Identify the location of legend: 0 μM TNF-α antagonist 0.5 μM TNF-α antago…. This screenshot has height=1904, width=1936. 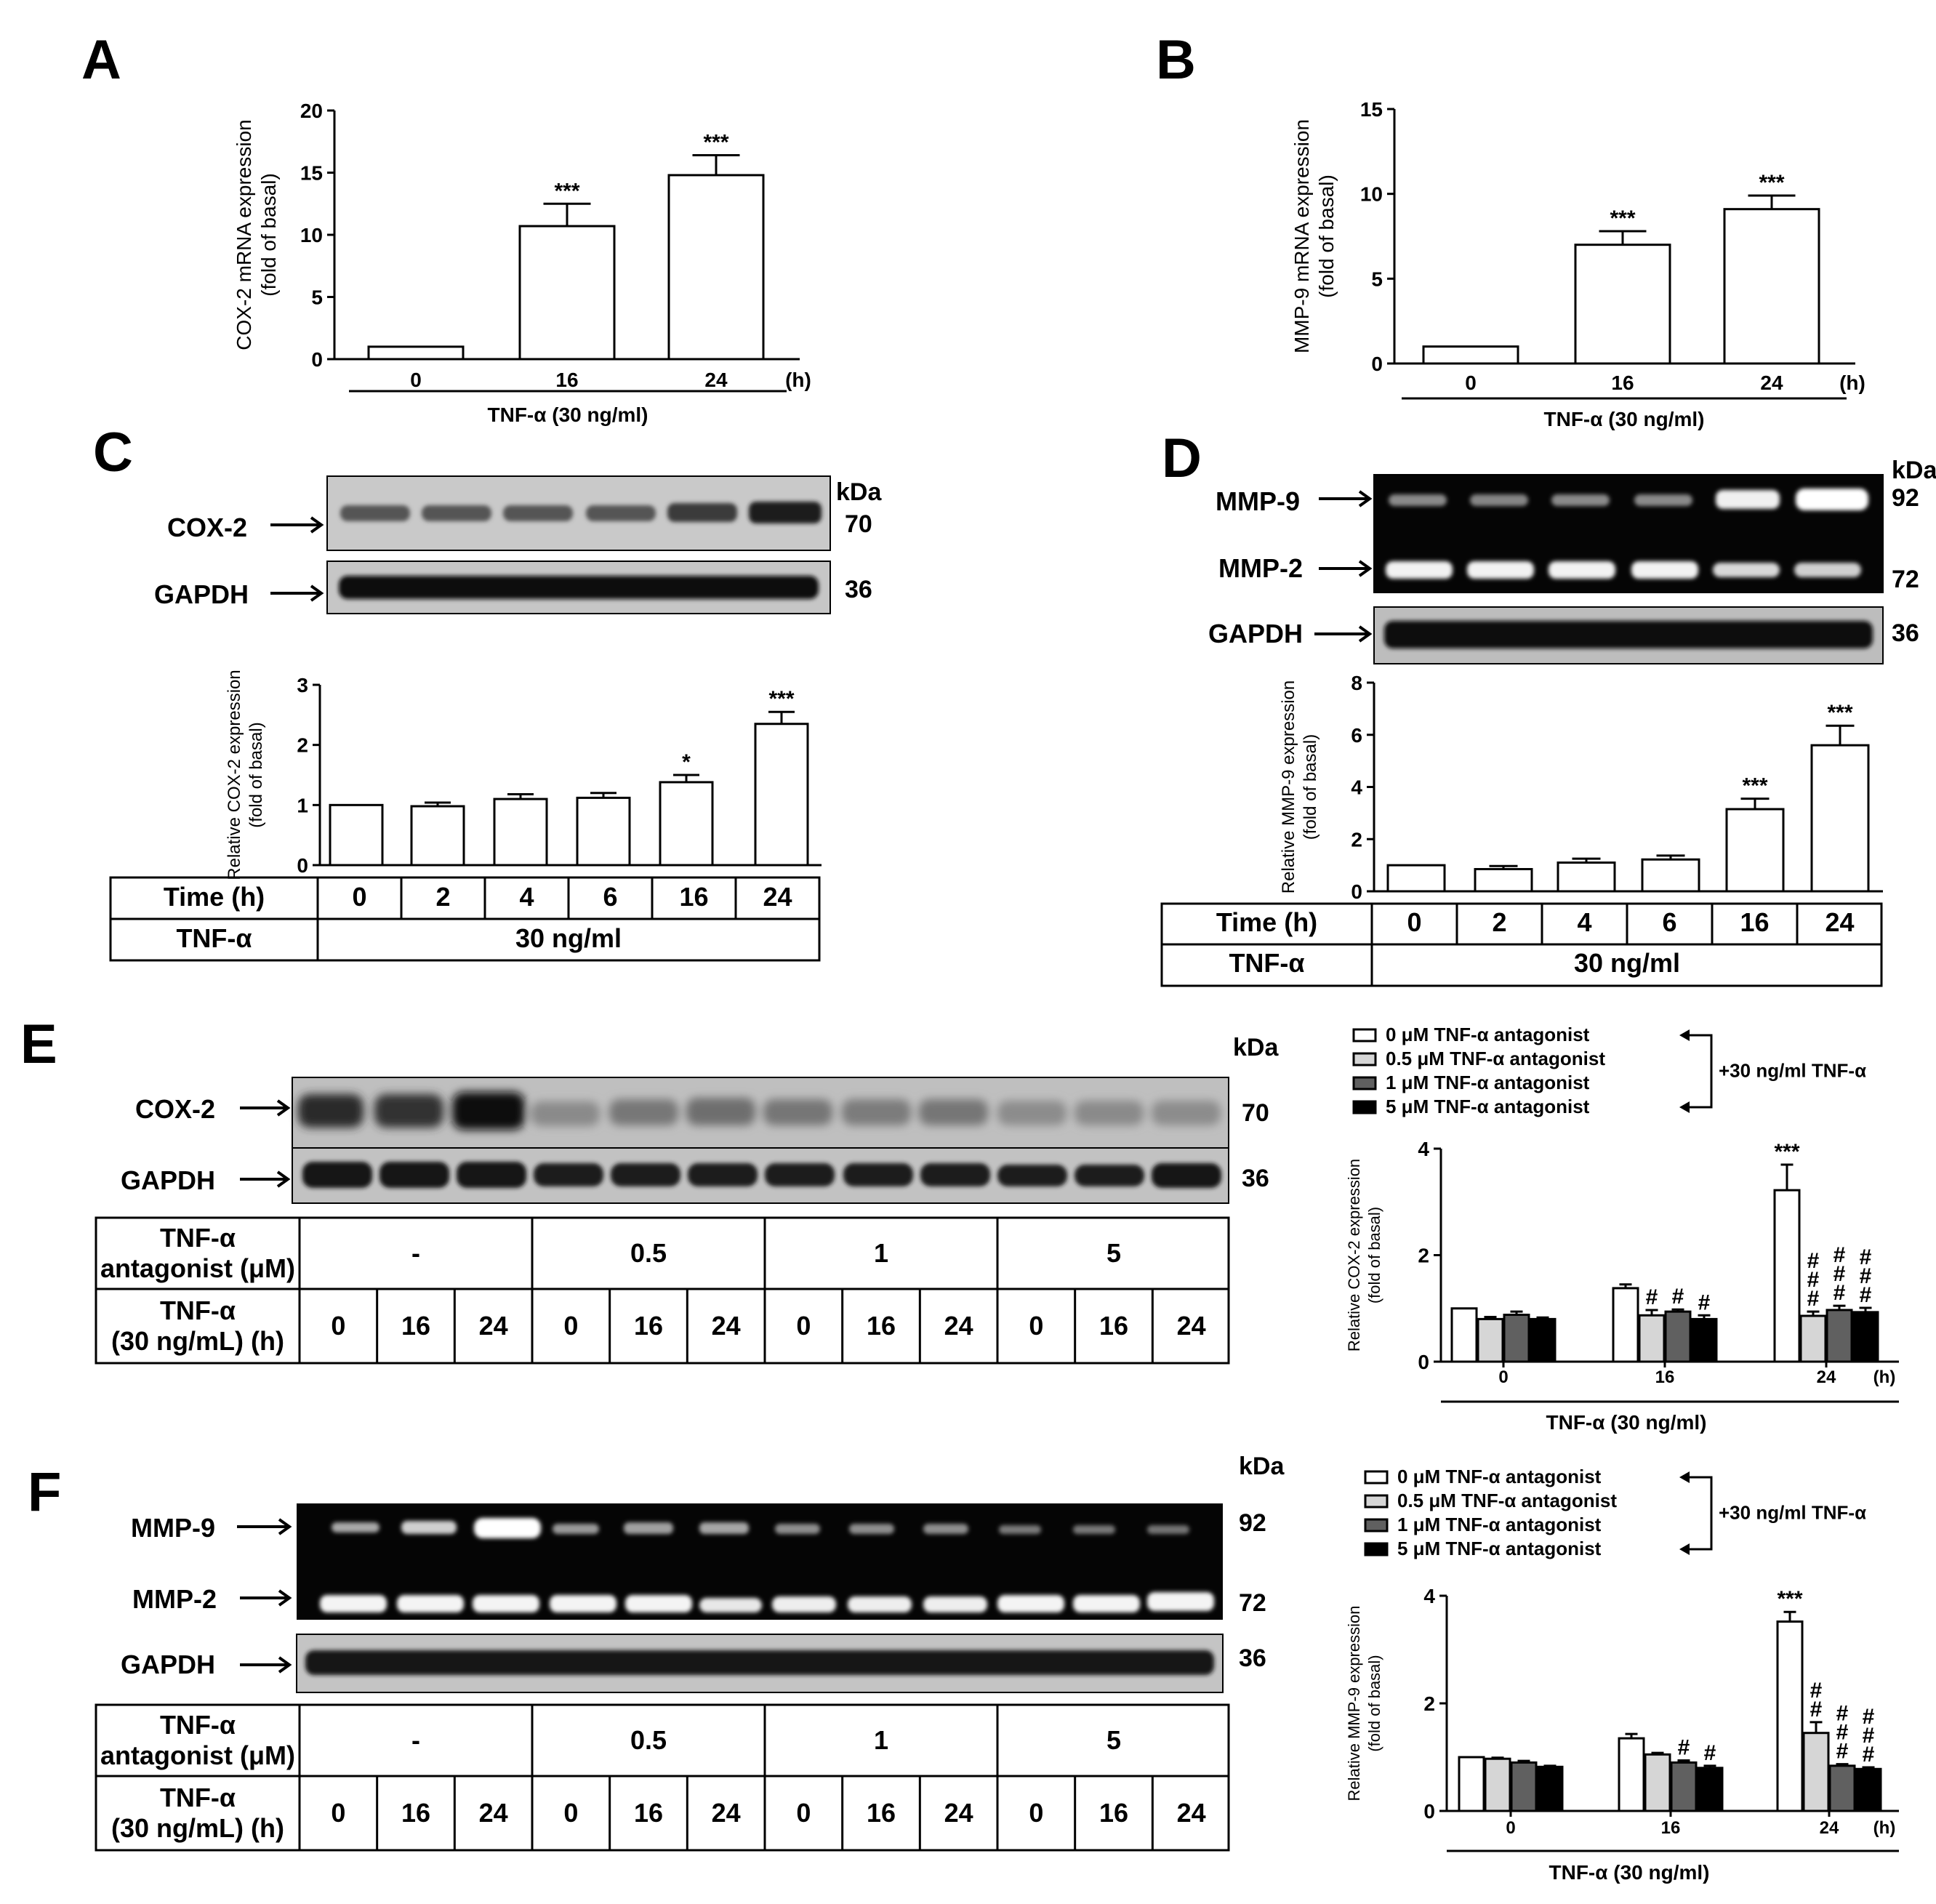
(1609, 1070).